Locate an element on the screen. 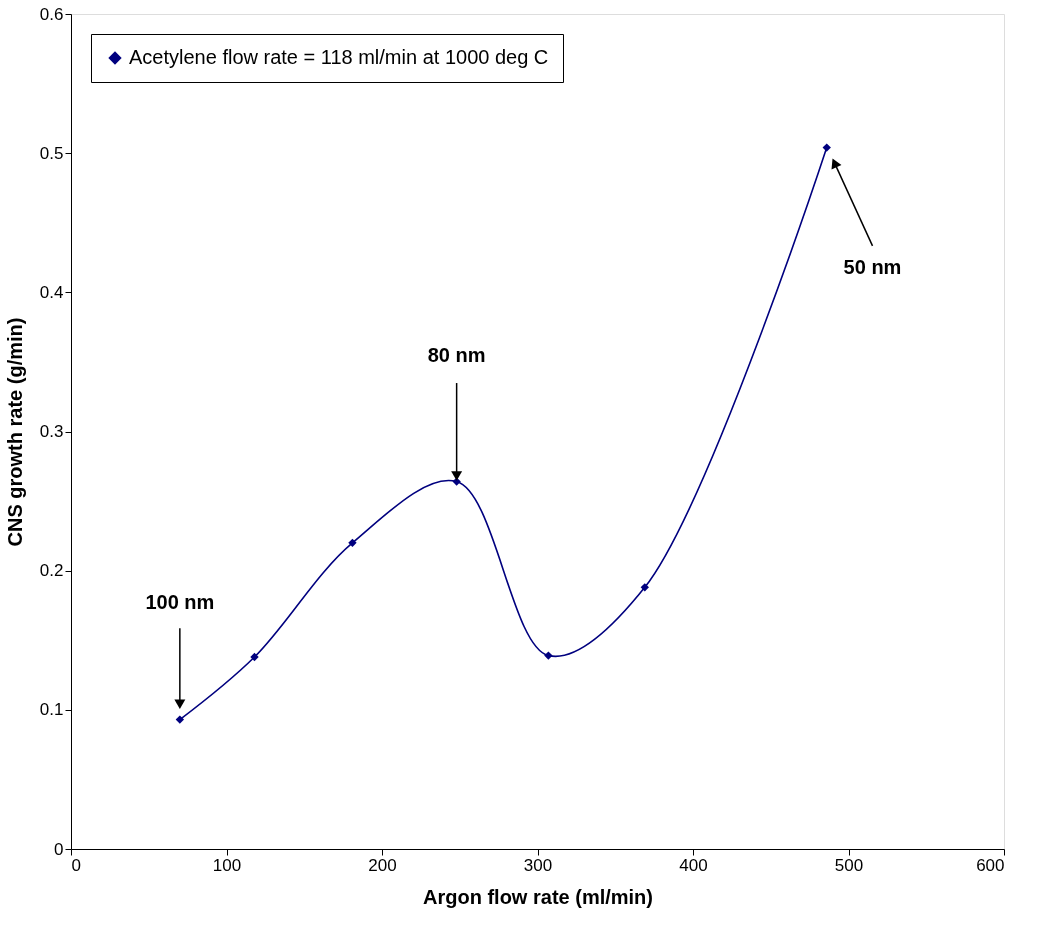 The height and width of the screenshot is (943, 1054). x-tick-label: 0 is located at coordinates (76, 865).